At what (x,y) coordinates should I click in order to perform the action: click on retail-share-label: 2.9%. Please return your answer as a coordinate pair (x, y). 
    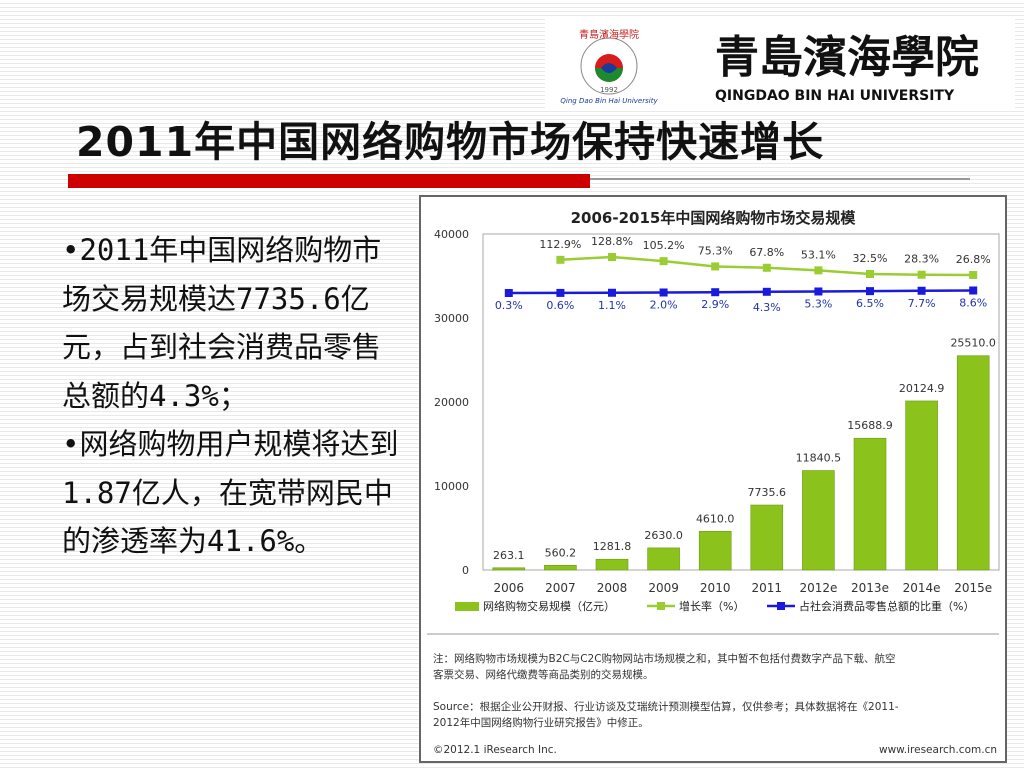
    Looking at the image, I should click on (715, 304).